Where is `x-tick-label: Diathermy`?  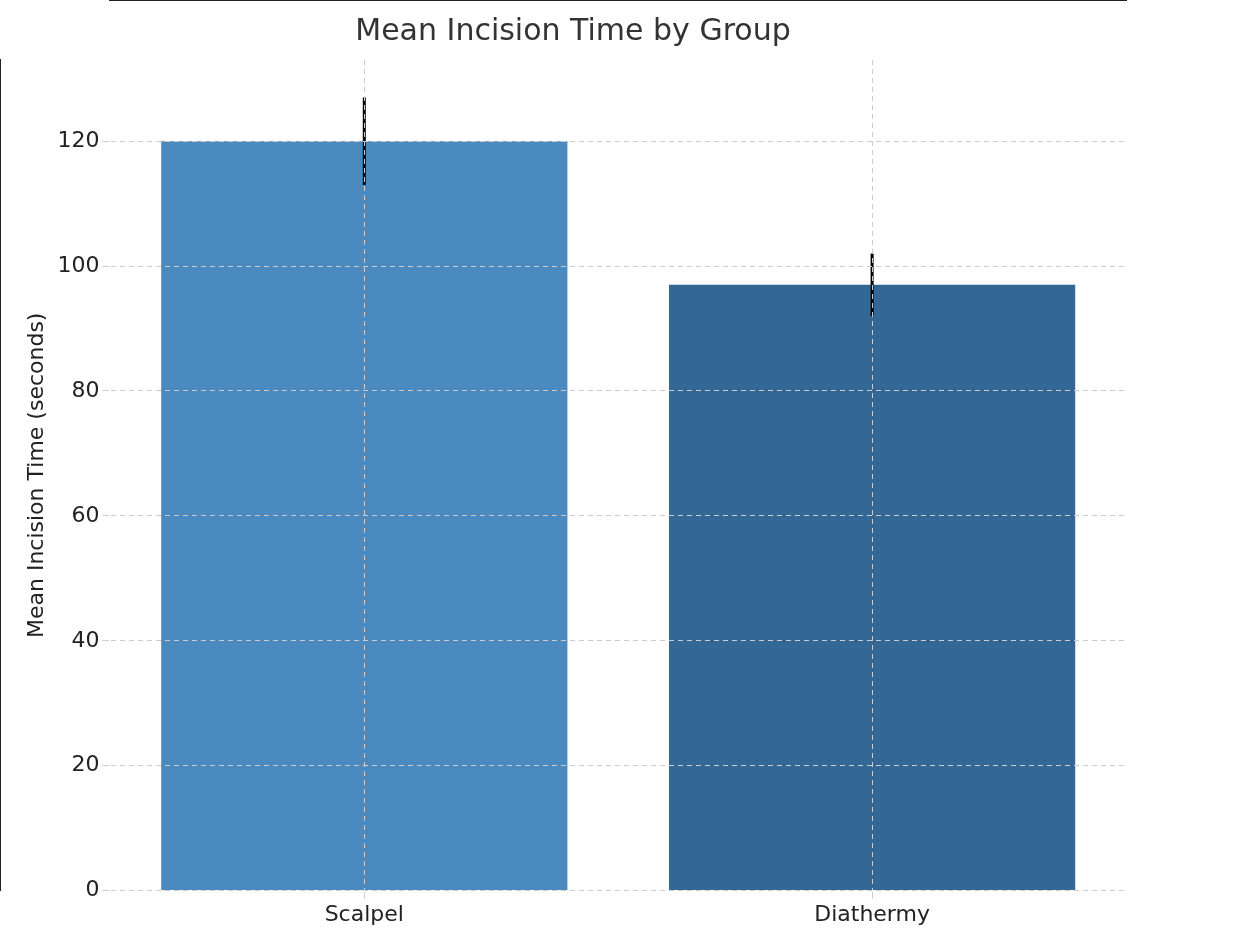 x-tick-label: Diathermy is located at coordinates (872, 913).